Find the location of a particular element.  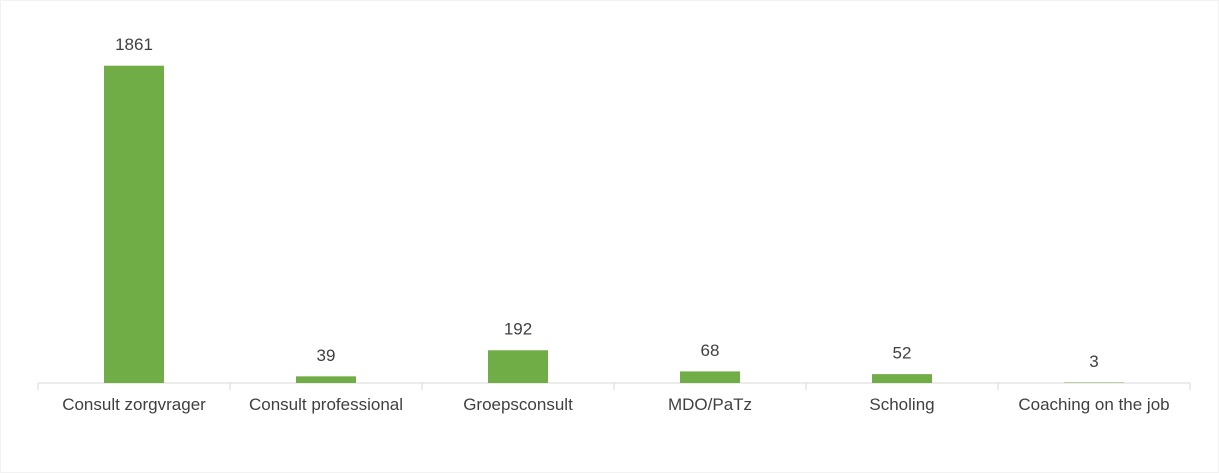

x-tick-label: Consult professional is located at coordinates (326, 404).